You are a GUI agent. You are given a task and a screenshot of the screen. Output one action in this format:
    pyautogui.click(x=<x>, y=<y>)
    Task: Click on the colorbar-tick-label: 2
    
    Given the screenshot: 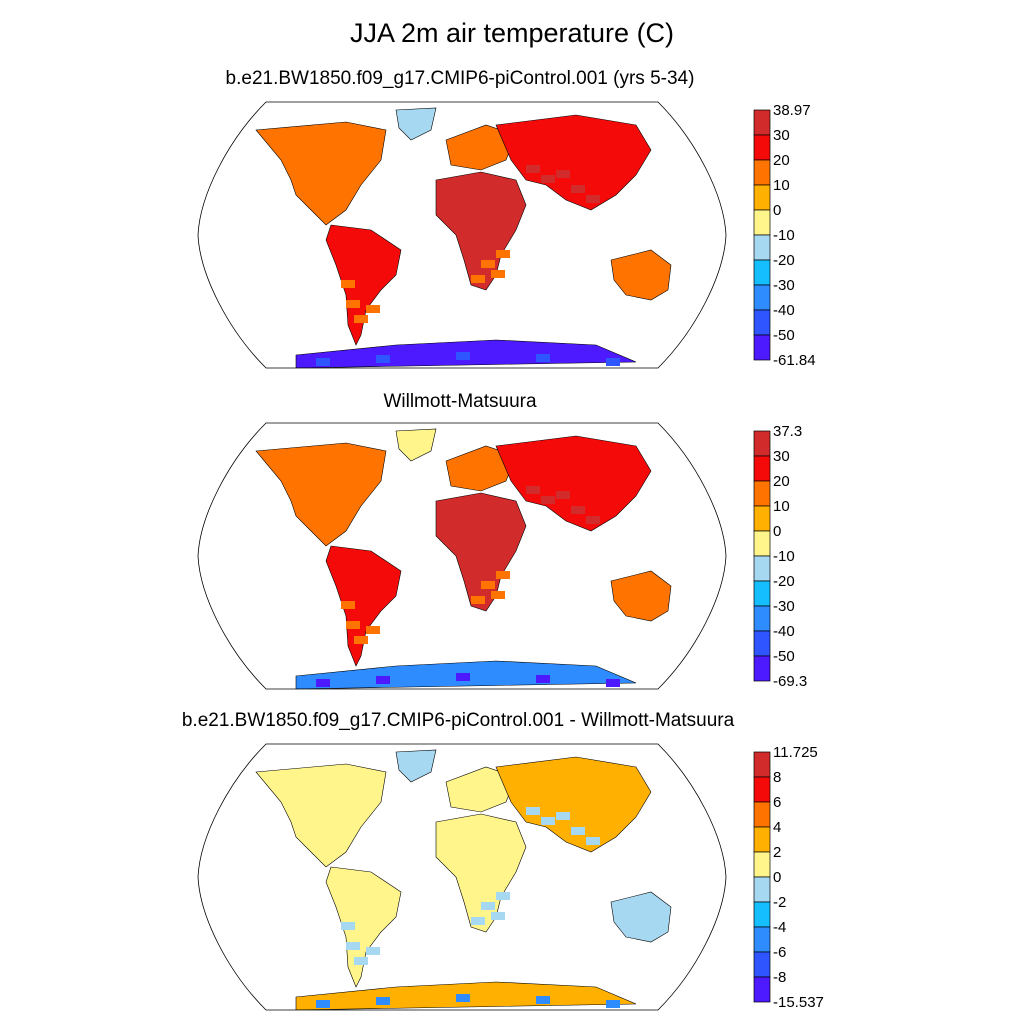 What is the action you would take?
    pyautogui.click(x=777, y=852)
    